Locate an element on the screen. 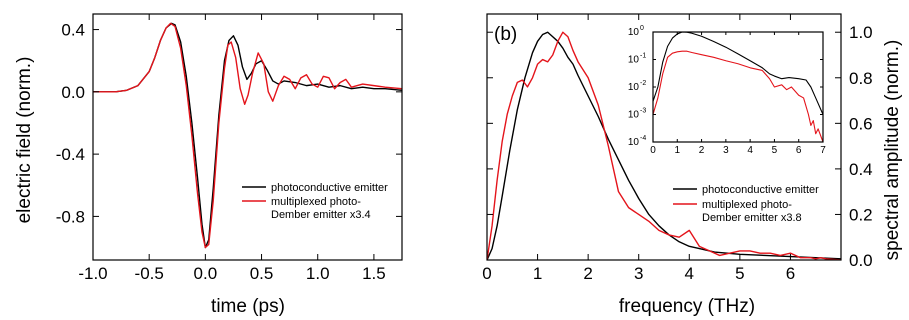 The width and height of the screenshot is (909, 320). inset-xtick-label: 5 is located at coordinates (775, 150).